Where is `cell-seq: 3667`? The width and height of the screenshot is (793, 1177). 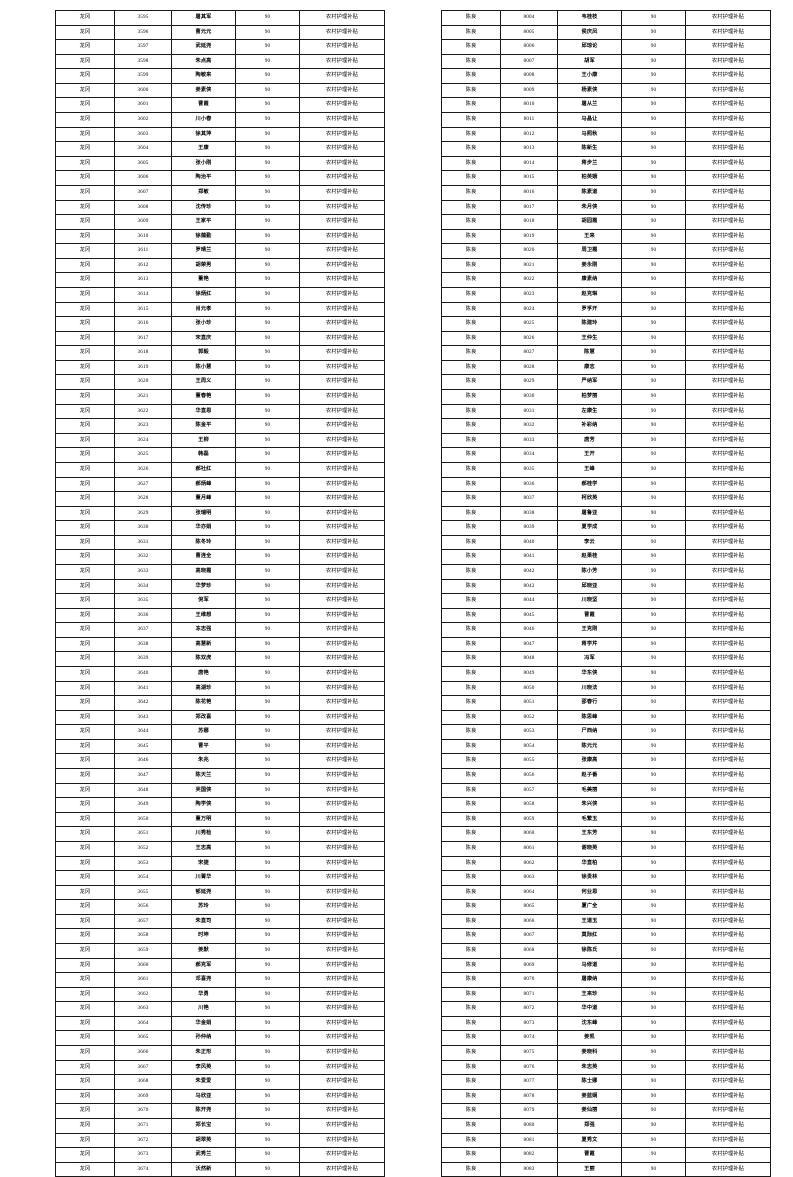 cell-seq: 3667 is located at coordinates (143, 1067).